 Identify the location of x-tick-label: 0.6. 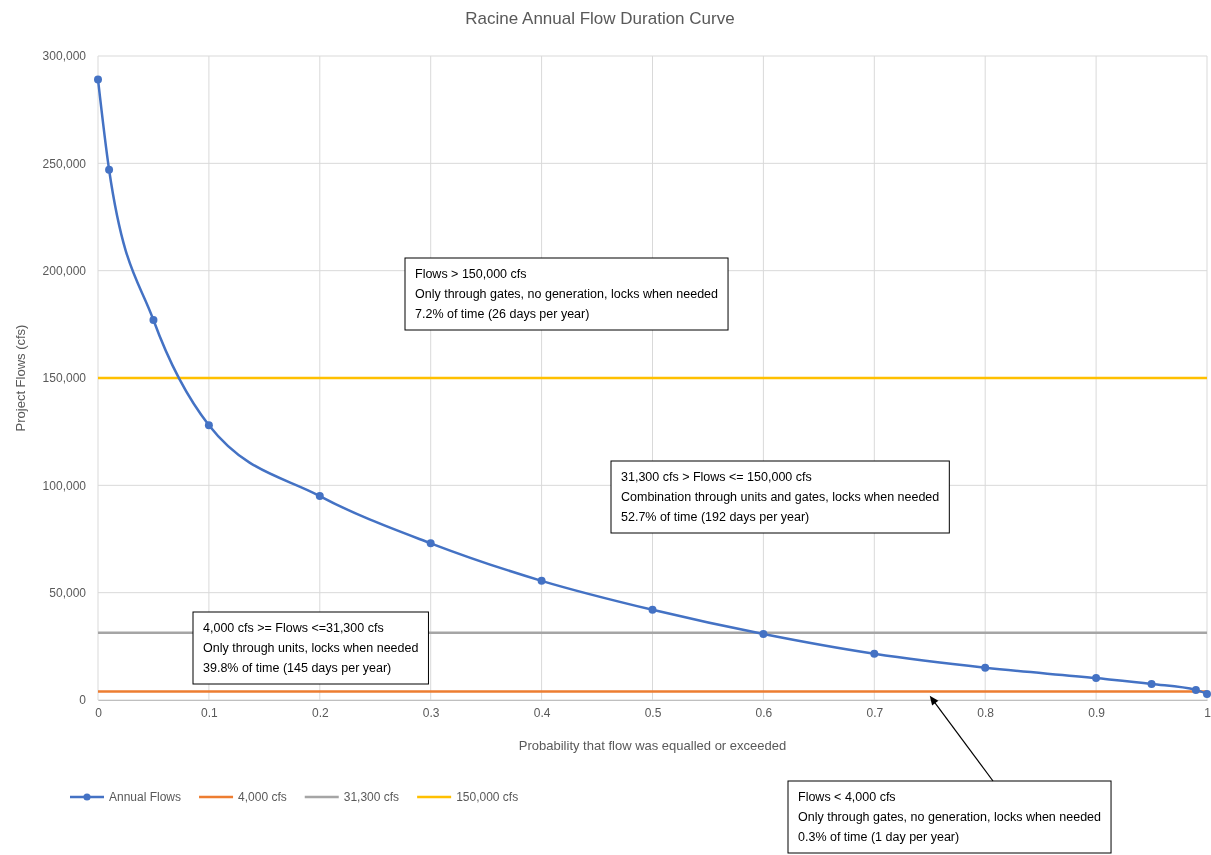
(764, 712).